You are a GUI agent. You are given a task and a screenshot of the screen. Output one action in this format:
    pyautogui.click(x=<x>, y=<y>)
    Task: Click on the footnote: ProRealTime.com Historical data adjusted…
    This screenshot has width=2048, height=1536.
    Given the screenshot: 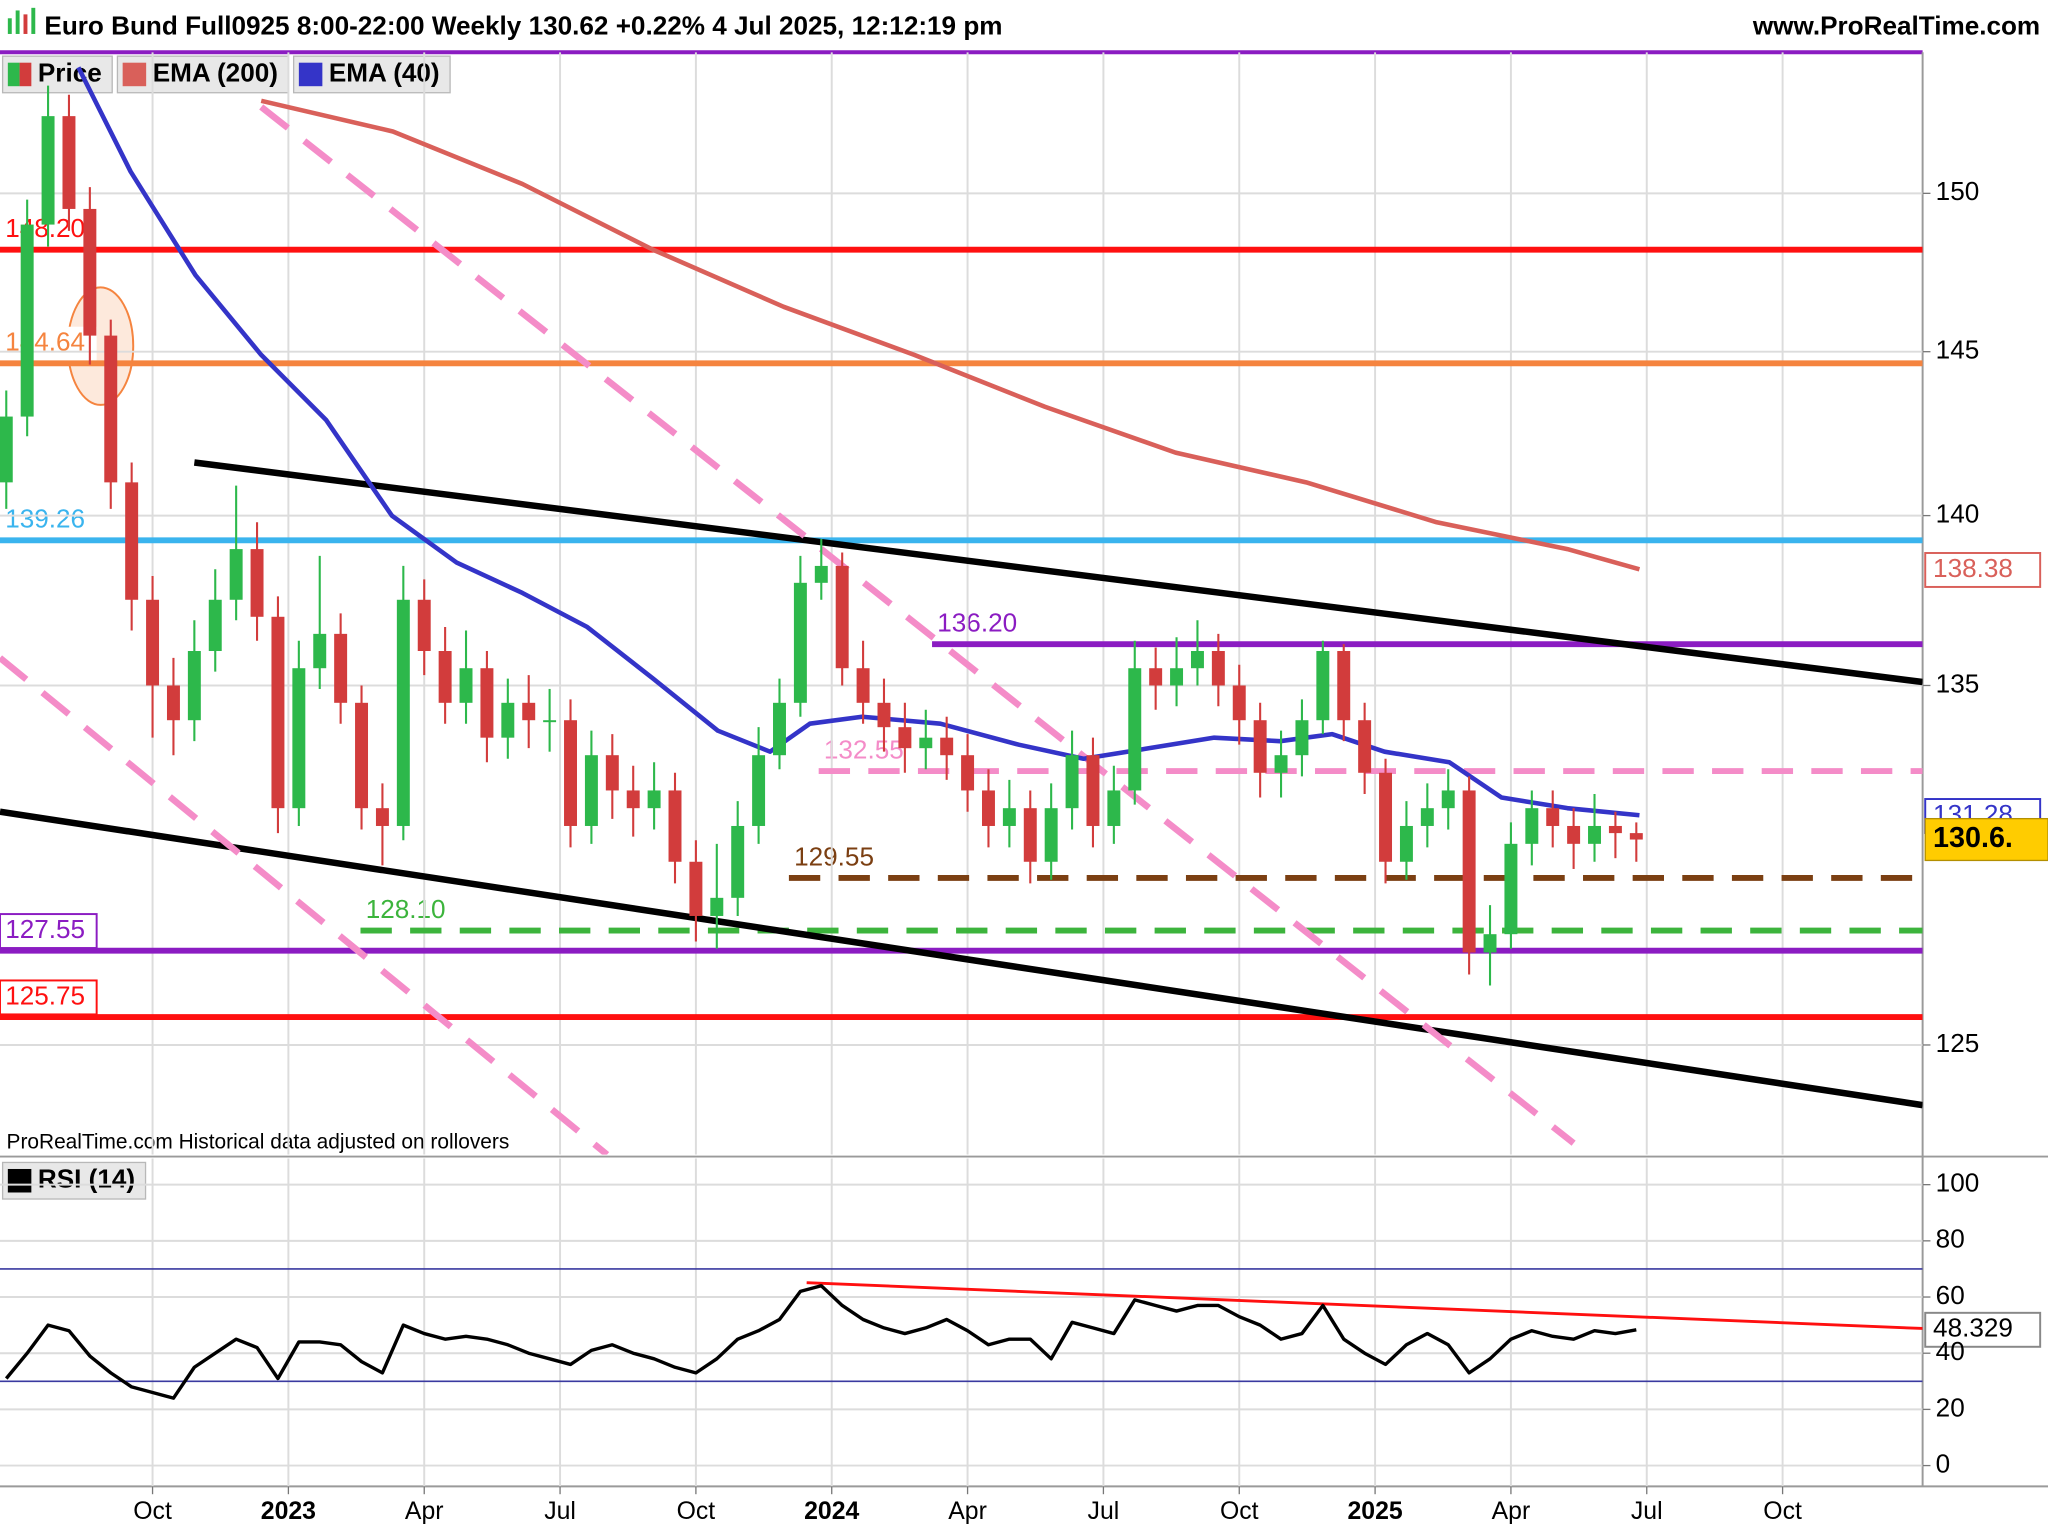 What is the action you would take?
    pyautogui.click(x=258, y=1141)
    